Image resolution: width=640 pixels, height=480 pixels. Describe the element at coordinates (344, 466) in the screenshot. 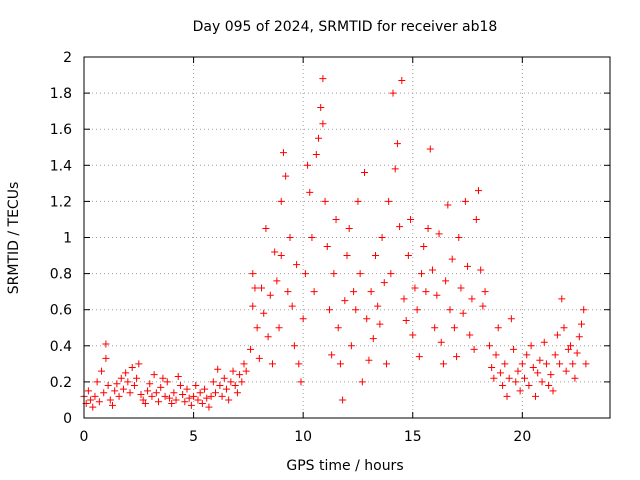

I see `x-axis-label: GPS time / hours` at that location.